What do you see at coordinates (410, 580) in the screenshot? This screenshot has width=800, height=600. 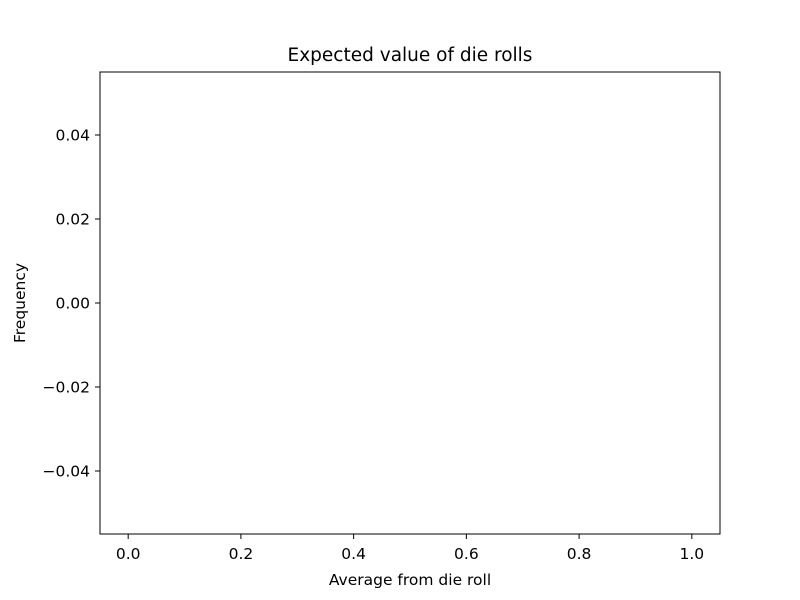 I see `x-axis-label: Average from die roll` at bounding box center [410, 580].